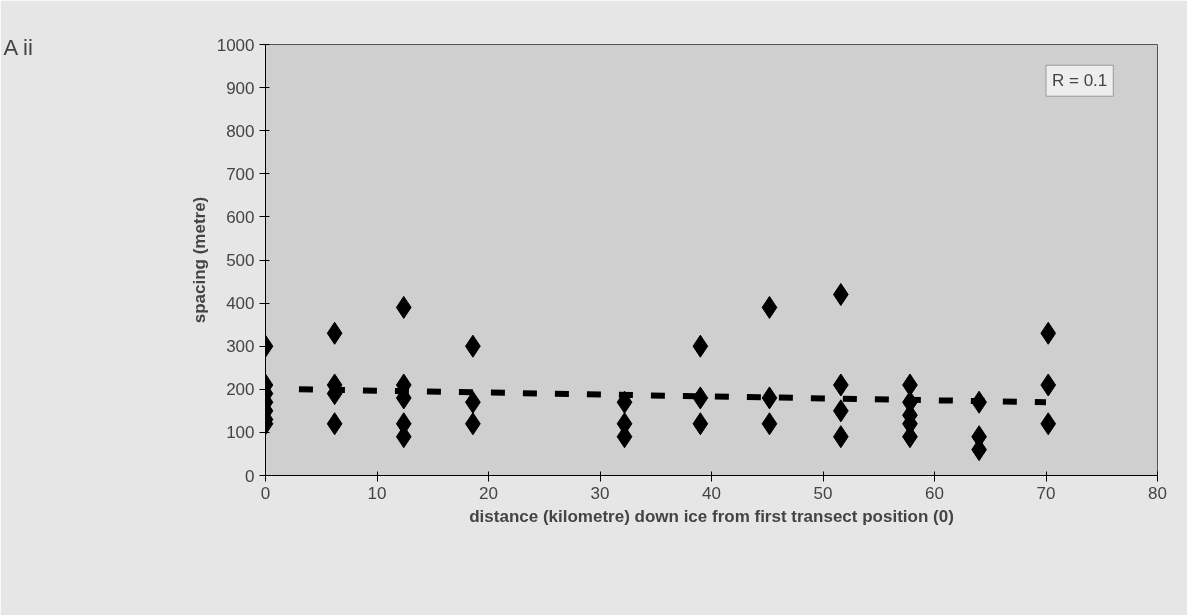 This screenshot has height=615, width=1187. I want to click on y-tick-label: 100, so click(240, 433).